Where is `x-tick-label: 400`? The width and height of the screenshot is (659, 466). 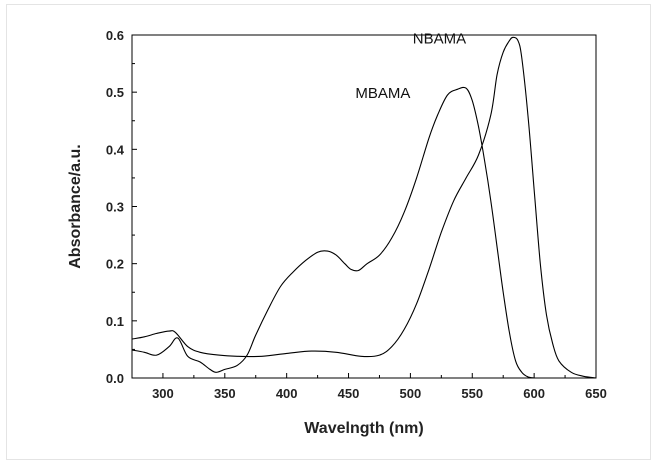 x-tick-label: 400 is located at coordinates (287, 393).